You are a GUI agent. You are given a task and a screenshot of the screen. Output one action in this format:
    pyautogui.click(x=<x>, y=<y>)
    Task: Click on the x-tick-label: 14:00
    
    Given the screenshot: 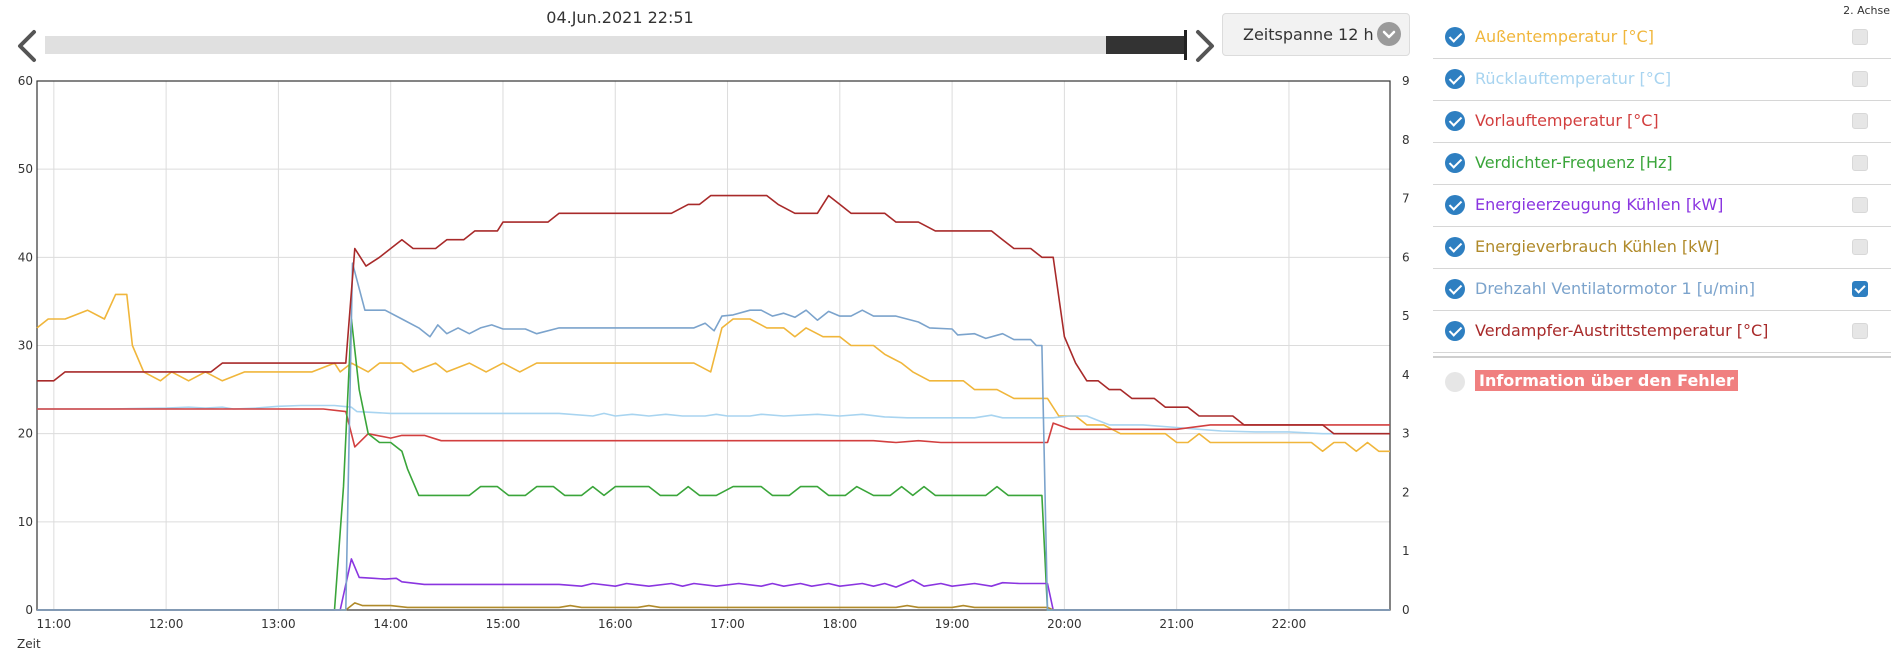 What is the action you would take?
    pyautogui.click(x=390, y=624)
    